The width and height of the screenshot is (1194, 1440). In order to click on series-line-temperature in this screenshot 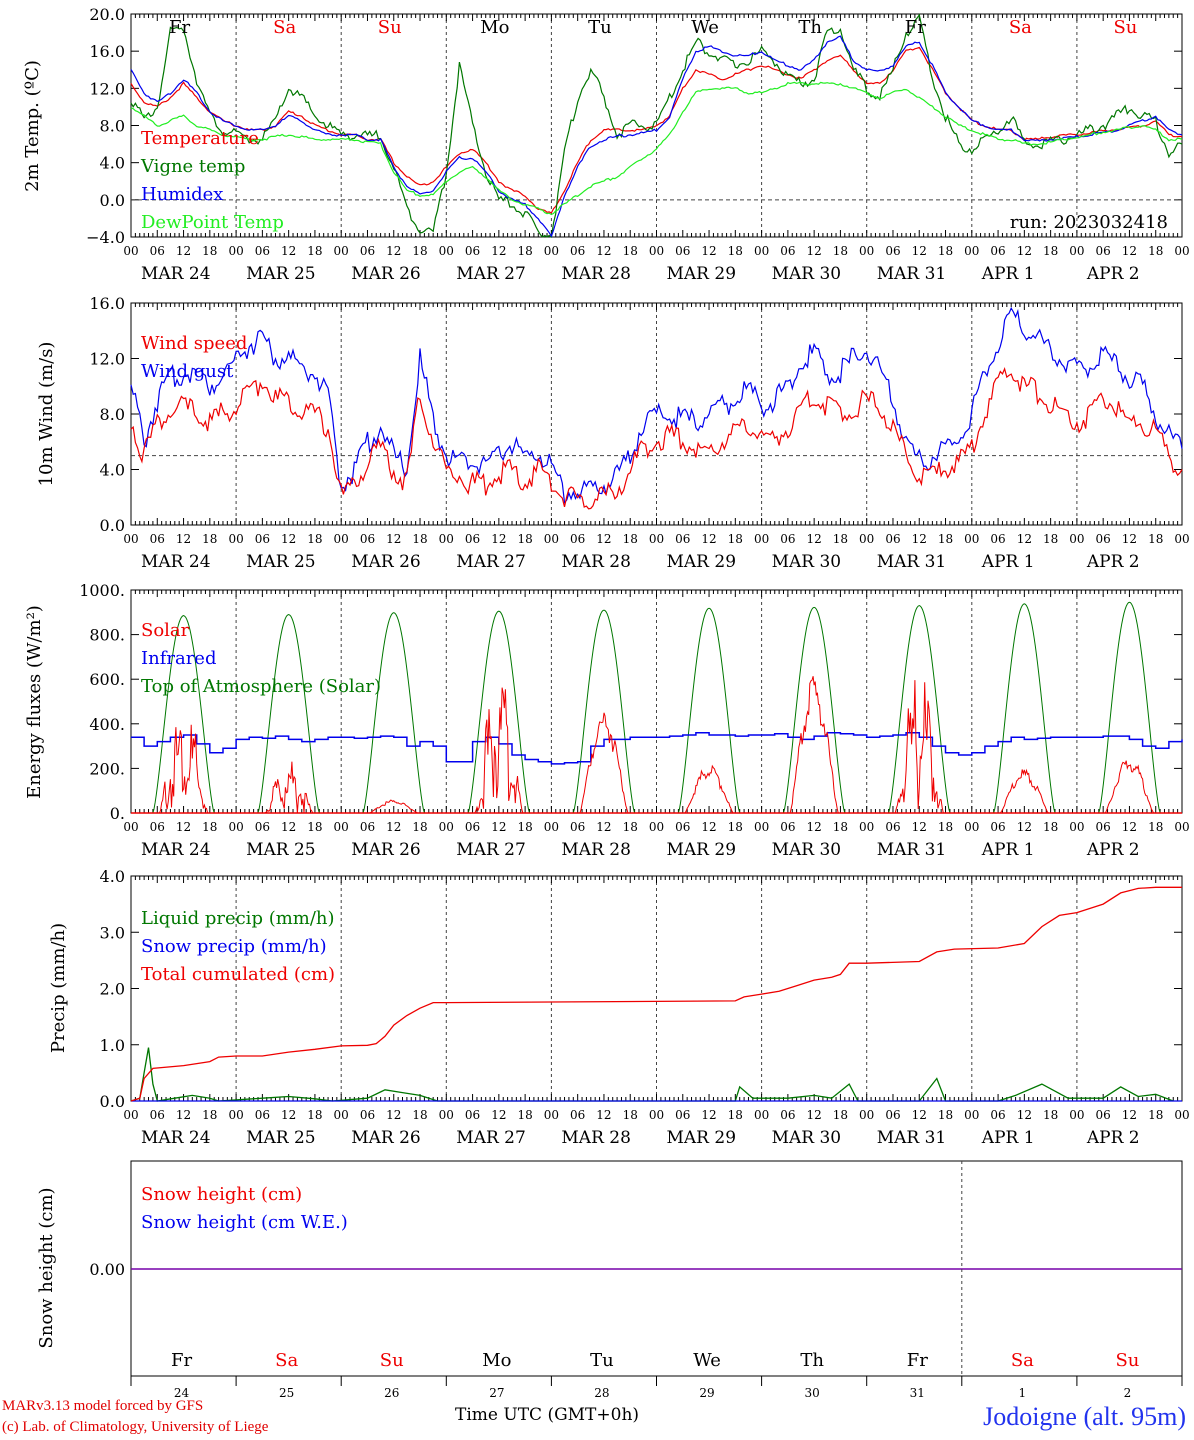, I will do `click(656, 130)`.